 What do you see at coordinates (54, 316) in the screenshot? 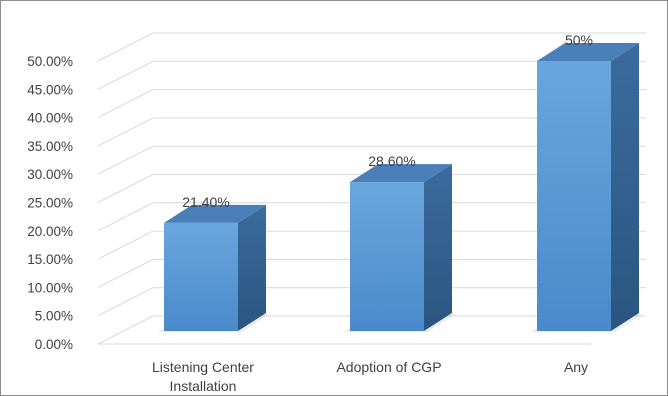
I see `y-tick-label: 5.00%` at bounding box center [54, 316].